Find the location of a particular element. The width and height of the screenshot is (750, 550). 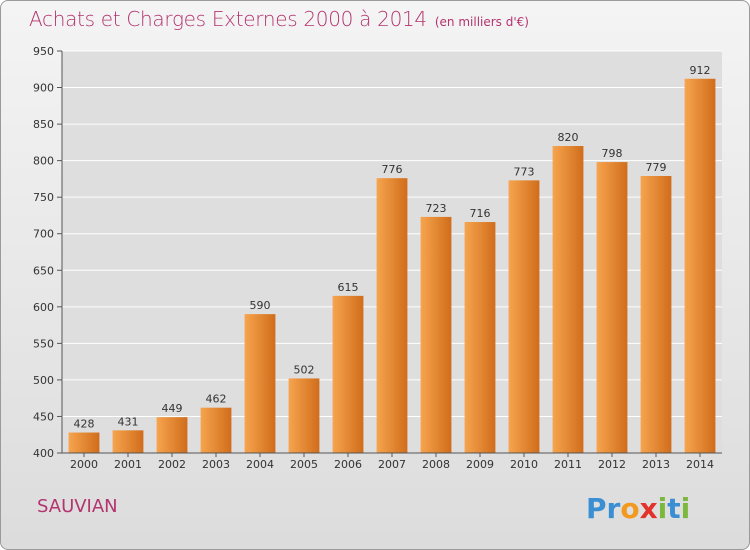

y-tick-label: 950 is located at coordinates (43, 51).